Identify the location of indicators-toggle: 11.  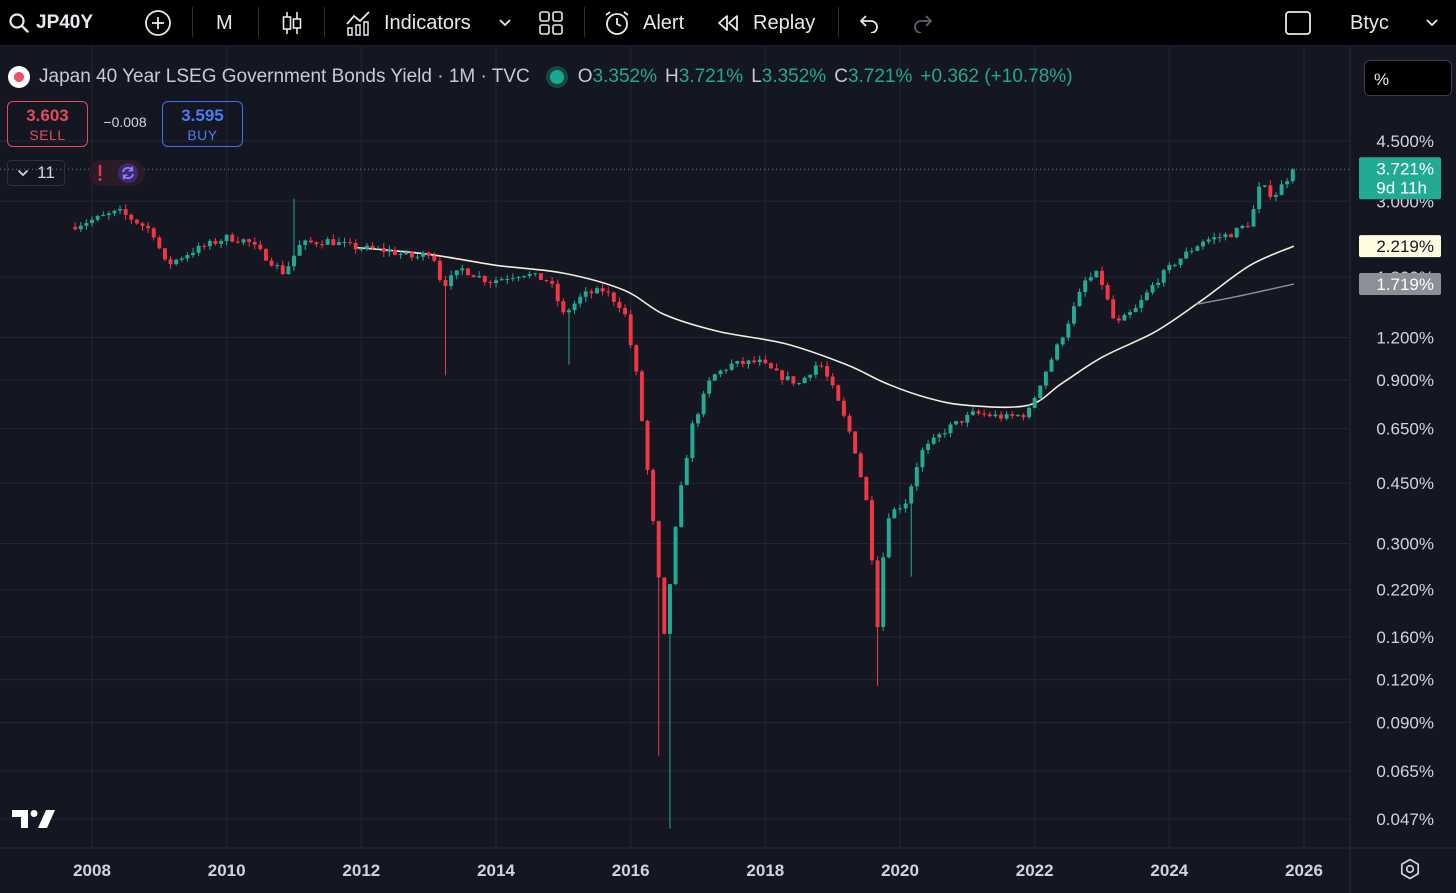
(36, 173).